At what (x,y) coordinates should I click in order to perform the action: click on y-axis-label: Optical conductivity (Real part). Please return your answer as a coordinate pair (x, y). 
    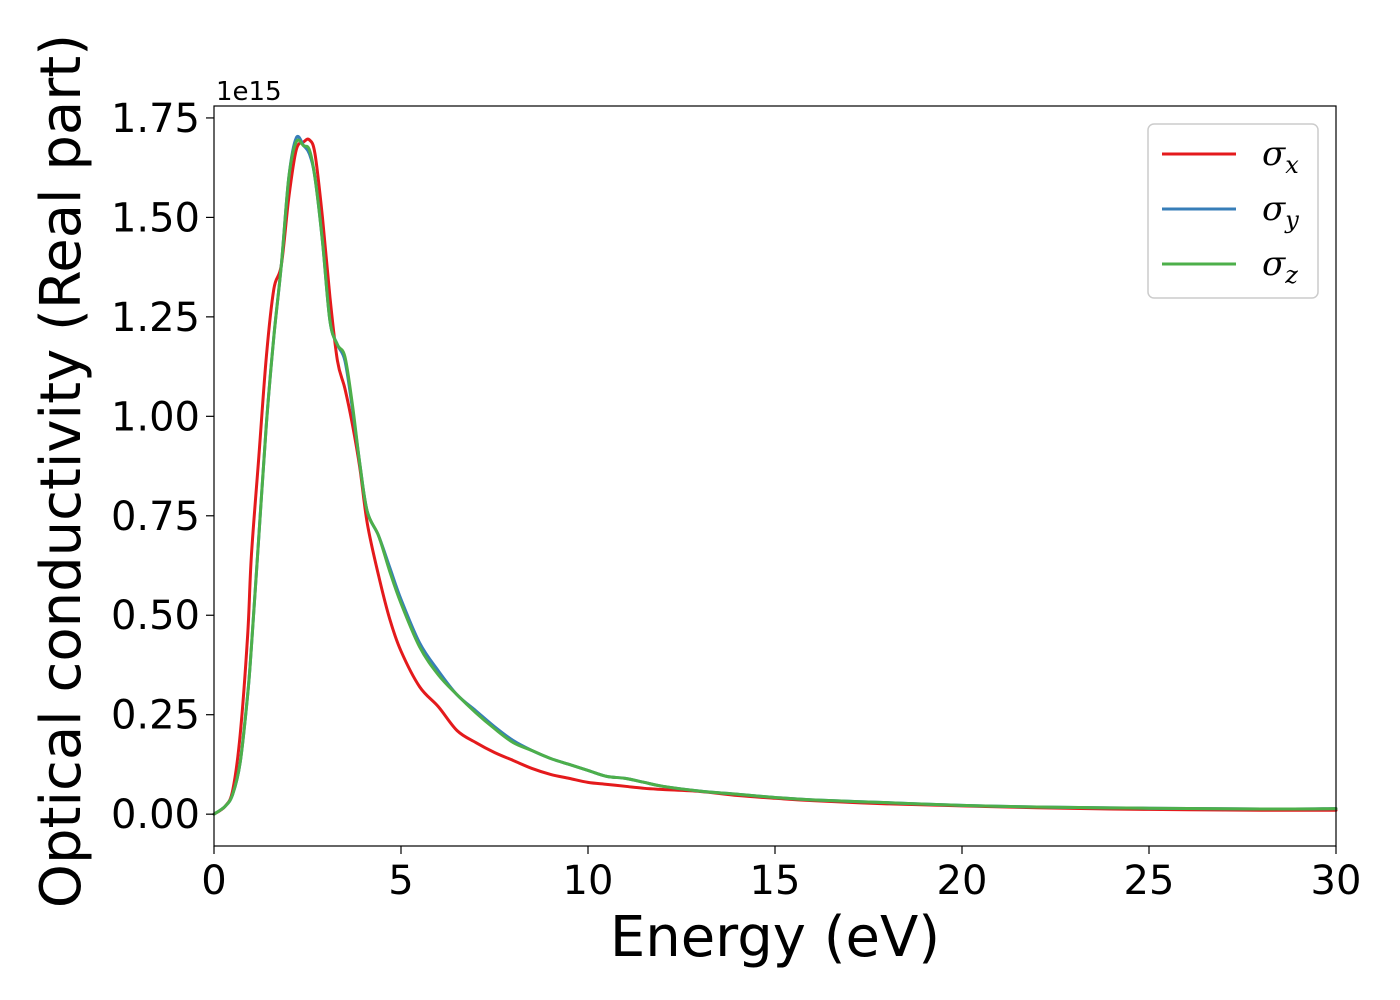
    Looking at the image, I should click on (61, 471).